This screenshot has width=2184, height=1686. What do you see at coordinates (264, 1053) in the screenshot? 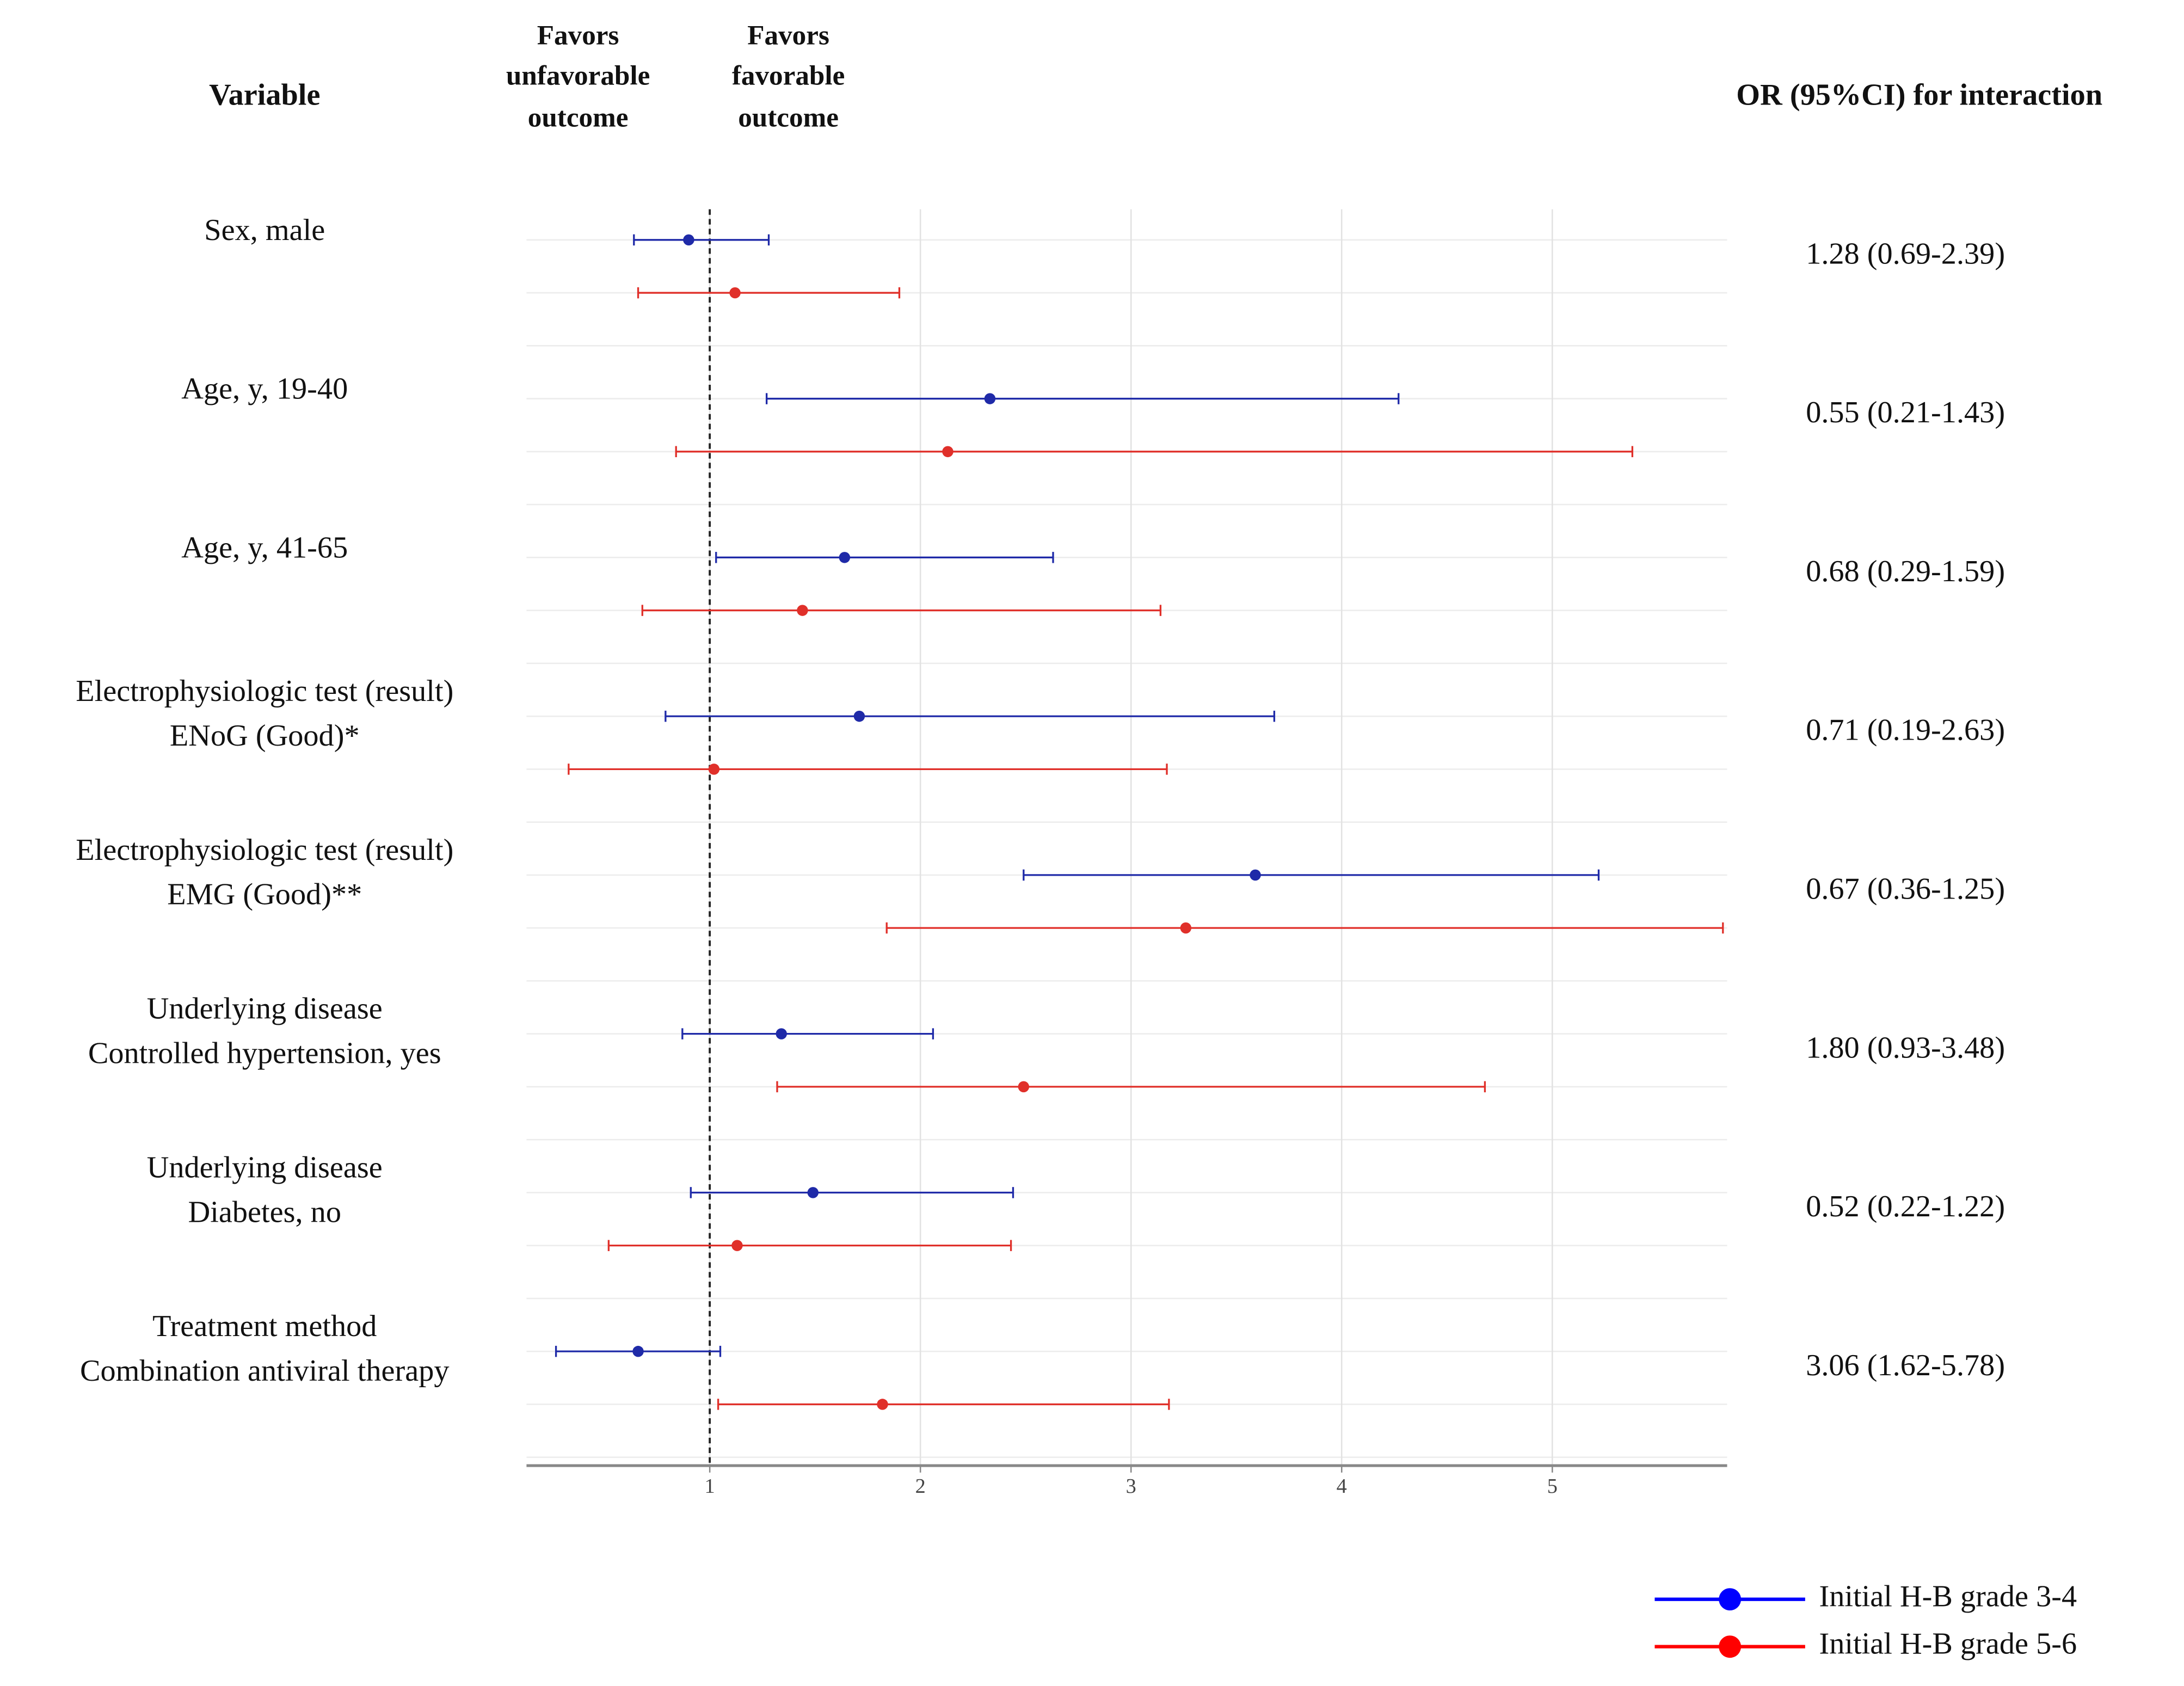
I see `category-label: Controlled hypertension, yes` at bounding box center [264, 1053].